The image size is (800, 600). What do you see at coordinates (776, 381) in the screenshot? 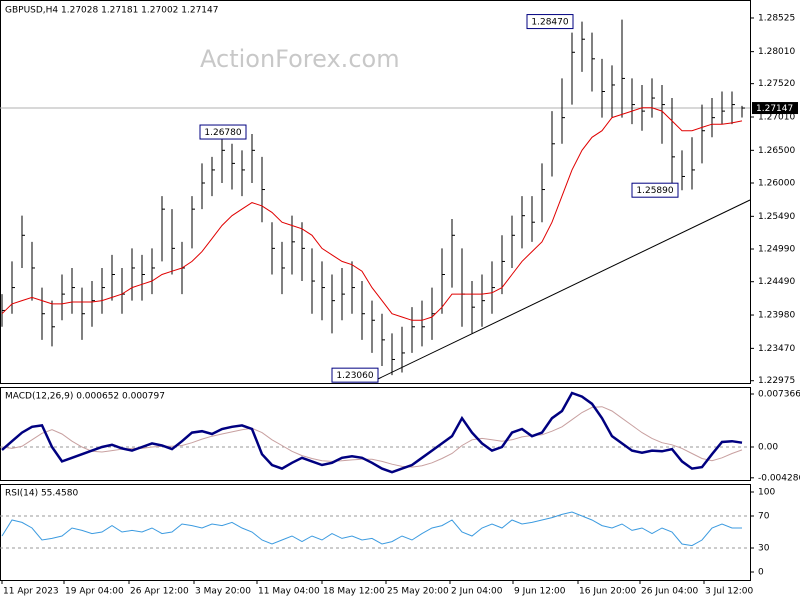
I see `y-tick-label: 1.22975` at bounding box center [776, 381].